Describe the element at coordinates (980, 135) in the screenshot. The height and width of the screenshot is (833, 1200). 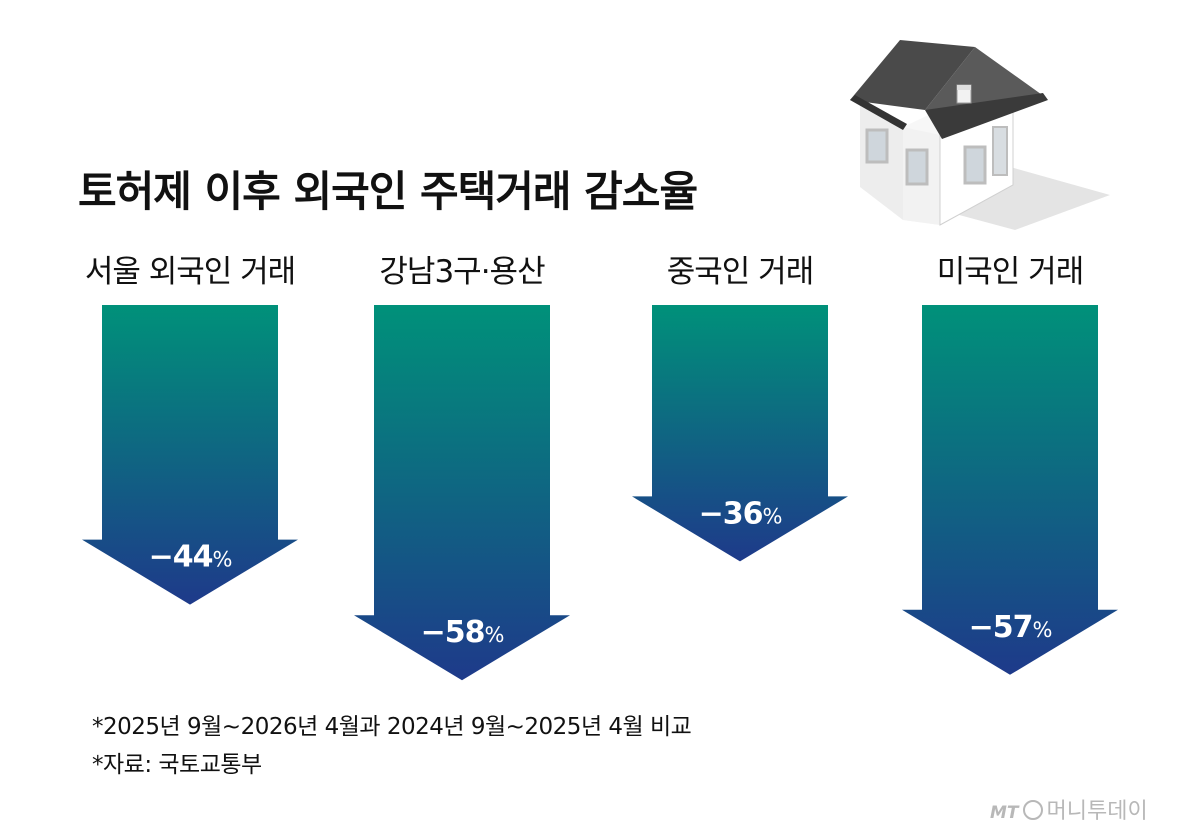
I see `house-icon` at that location.